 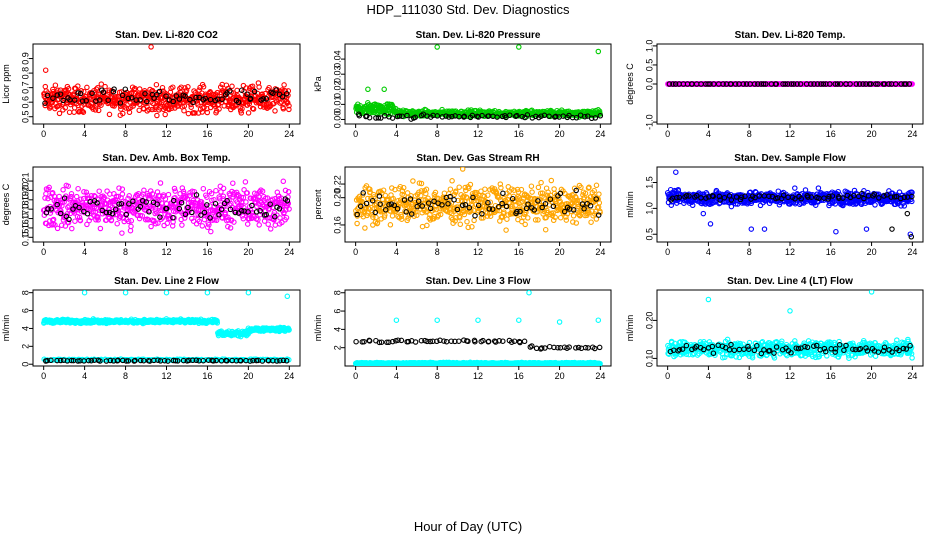 What do you see at coordinates (25, 191) in the screenshot?
I see `y-tick-label: 0.20` at bounding box center [25, 191].